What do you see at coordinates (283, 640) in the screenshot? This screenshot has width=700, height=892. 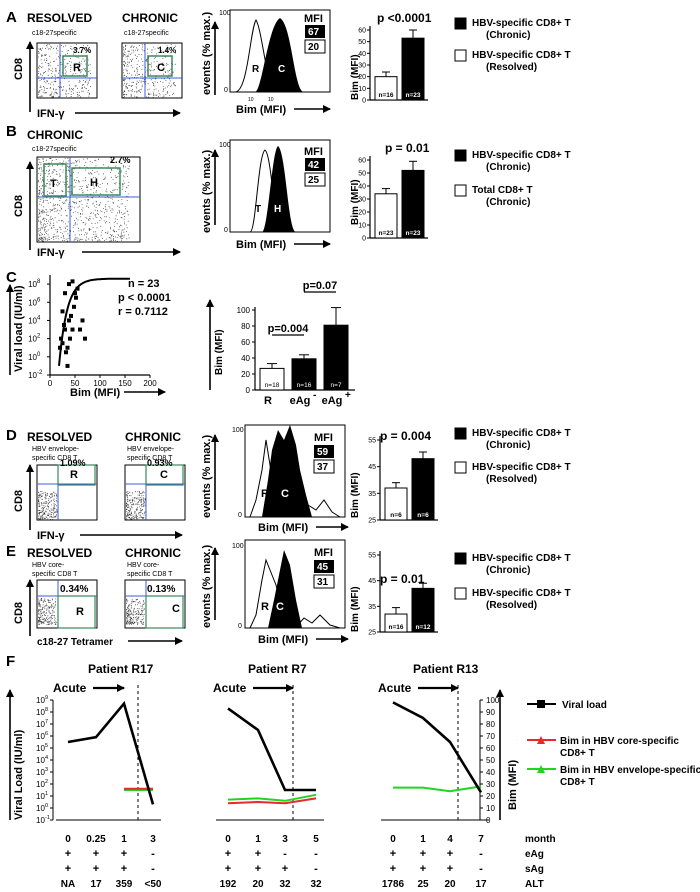 I see `hist-xlabel-e: Bim (MFI)` at bounding box center [283, 640].